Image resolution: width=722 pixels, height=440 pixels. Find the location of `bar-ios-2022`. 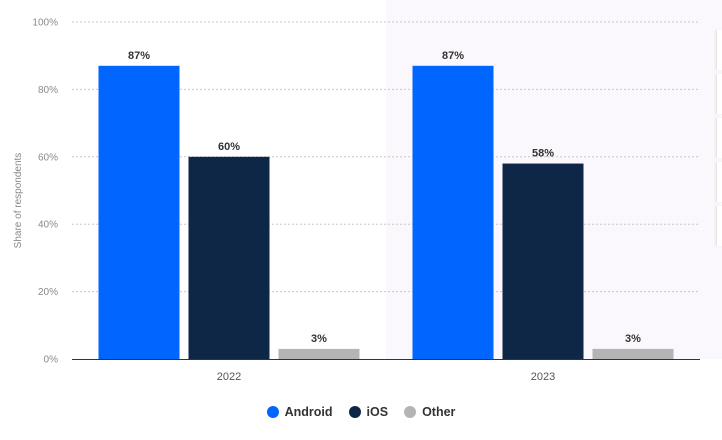

bar-ios-2022 is located at coordinates (229, 257).